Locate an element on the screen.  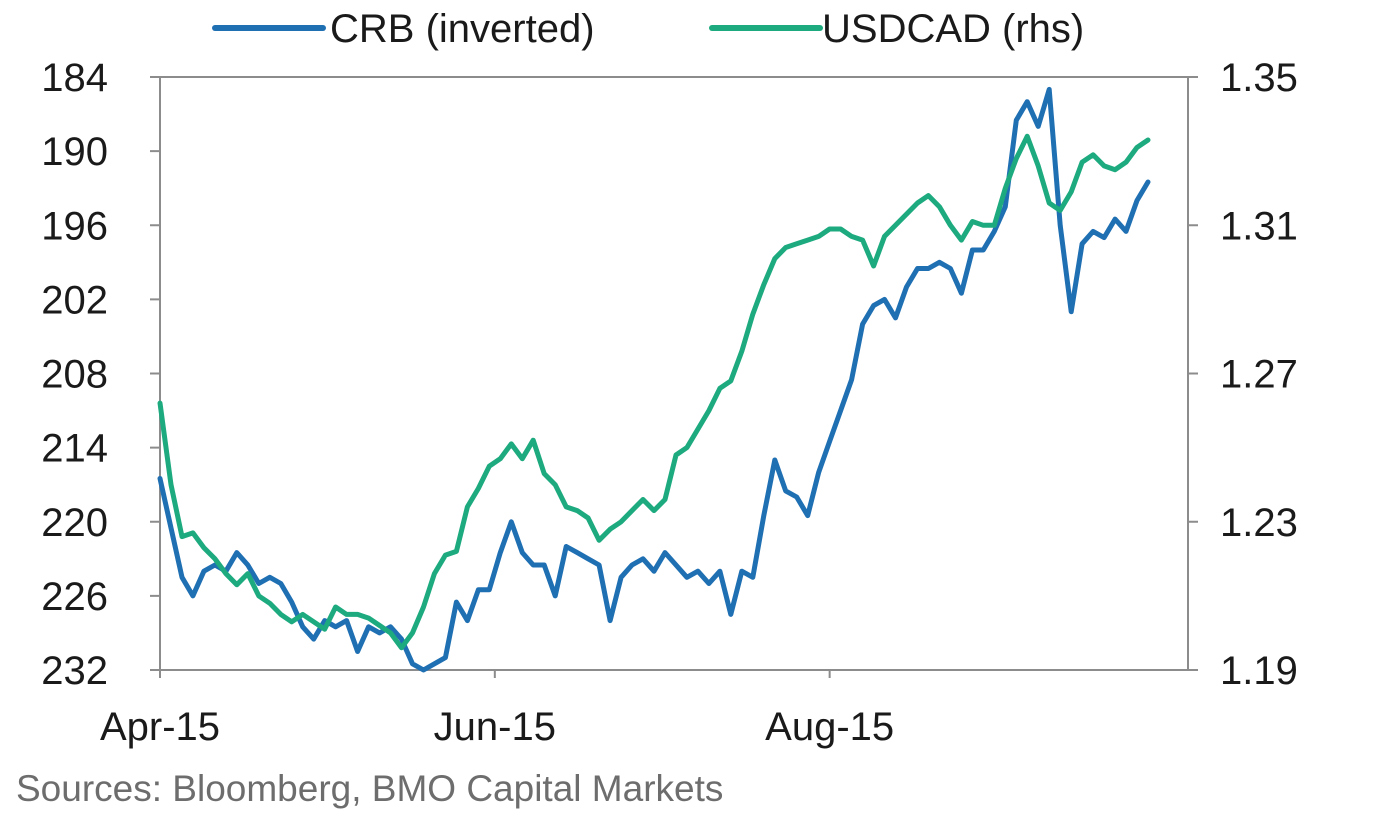
x-axis-tick-label: Apr-15 is located at coordinates (160, 727).